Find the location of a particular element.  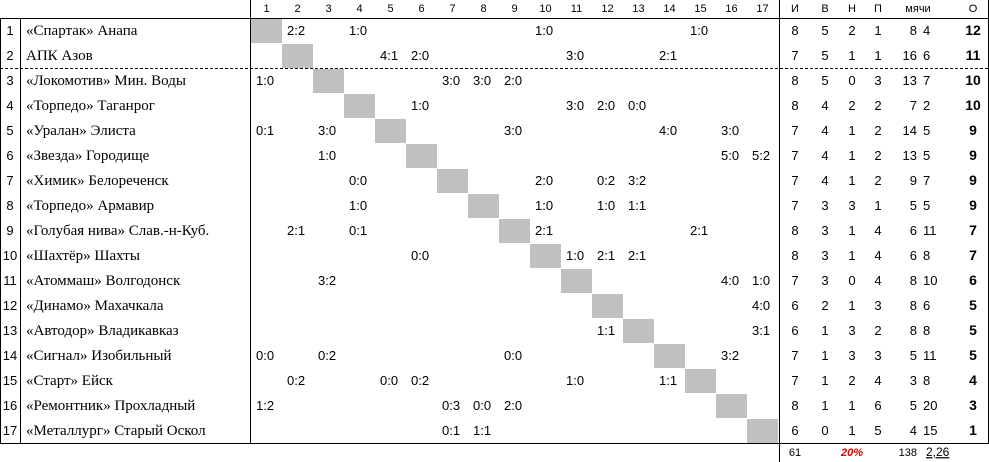

goals-against: 20 is located at coordinates (930, 405).